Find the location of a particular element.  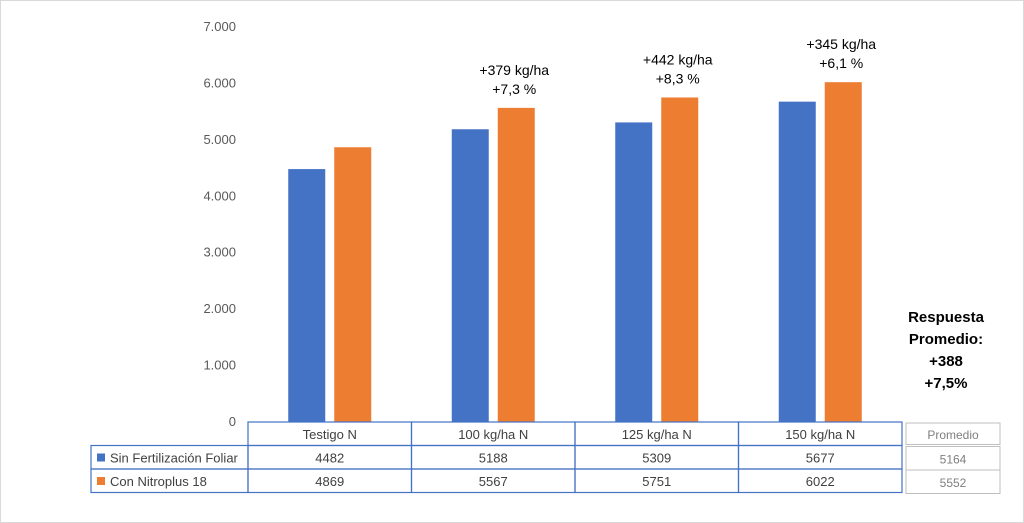

category-label: 150 kg/ha N is located at coordinates (820, 434).